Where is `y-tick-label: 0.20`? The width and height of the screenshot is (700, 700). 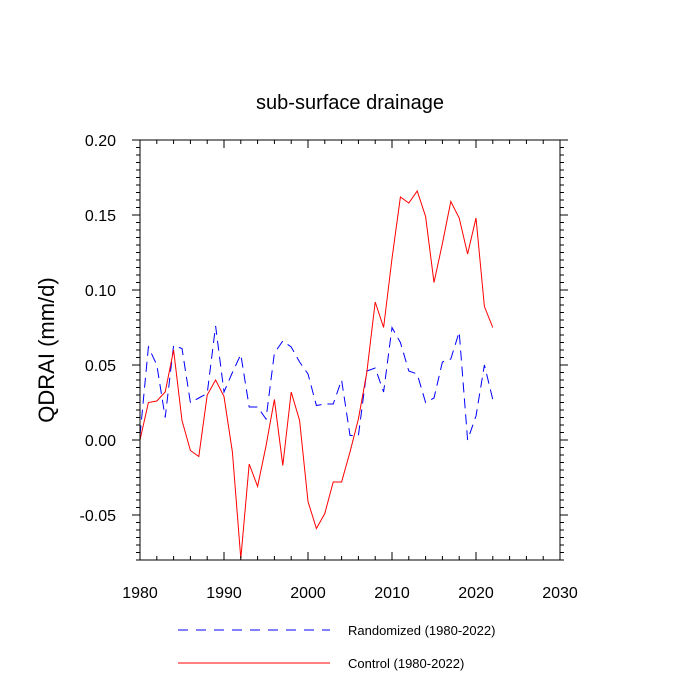 y-tick-label: 0.20 is located at coordinates (100, 141).